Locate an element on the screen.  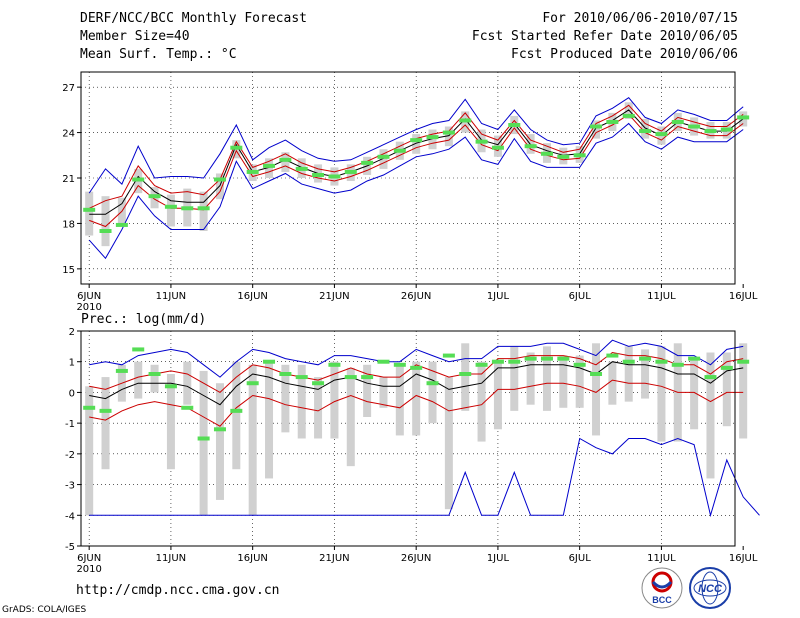
y-tick-label: 27 is located at coordinates (68, 88).